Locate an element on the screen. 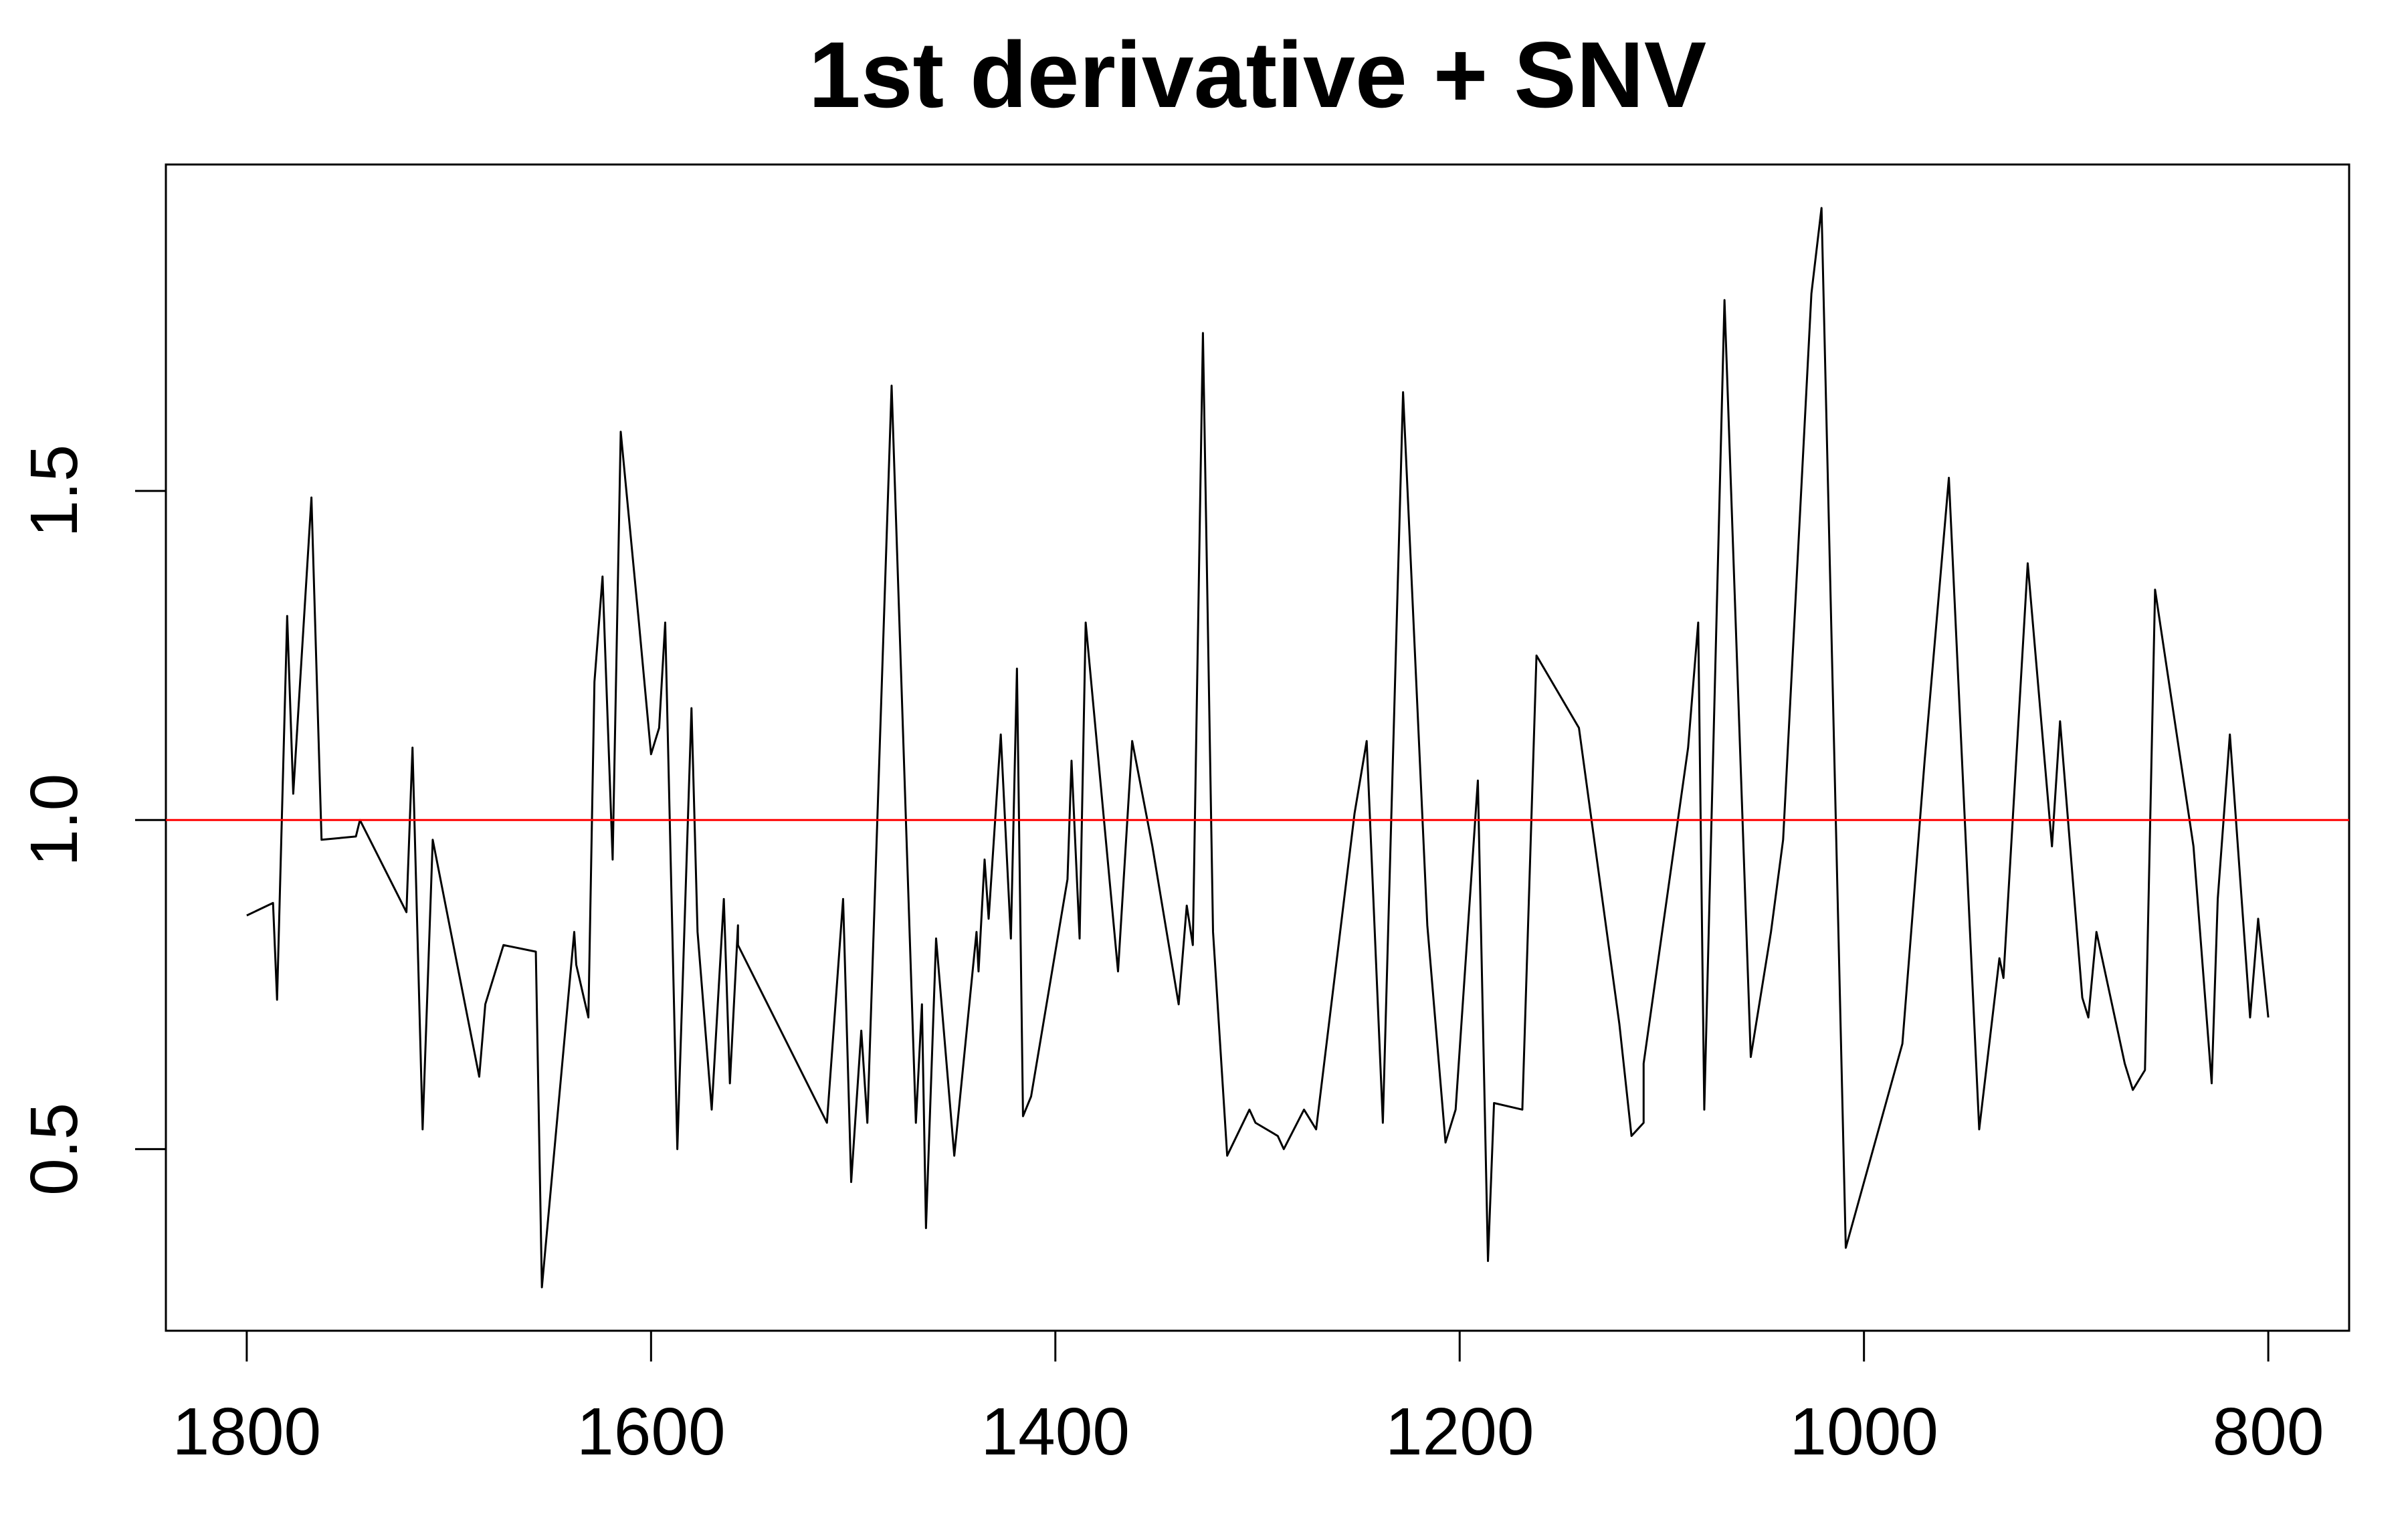 The width and height of the screenshot is (2408, 1522). chart-title: 1st derivative + SNV is located at coordinates (1257, 74).